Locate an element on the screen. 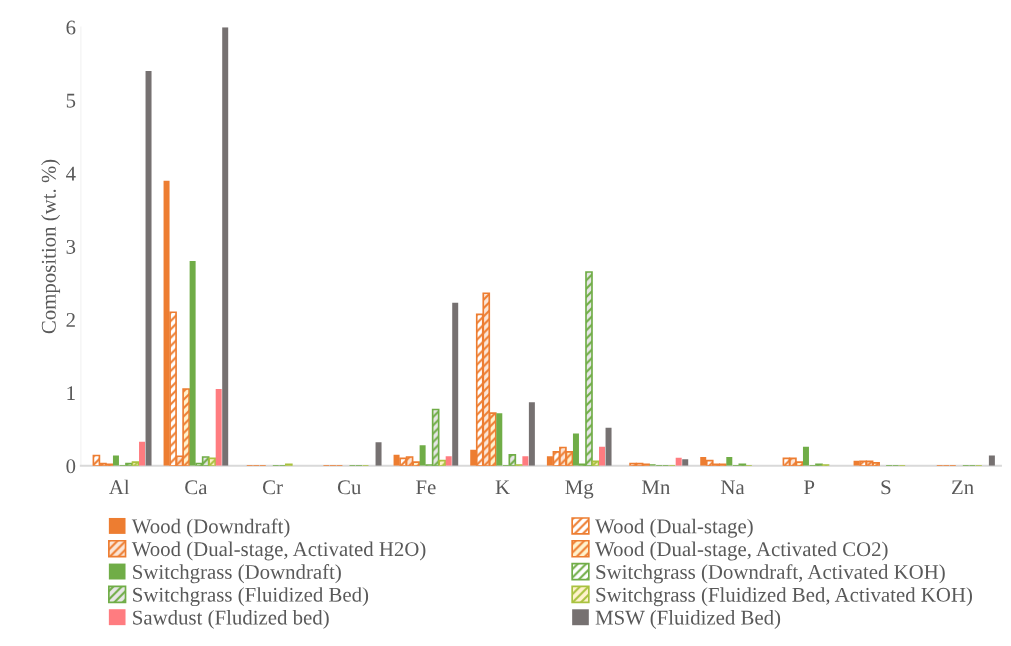 The width and height of the screenshot is (1011, 646). x-tick-label: Mg is located at coordinates (579, 489).